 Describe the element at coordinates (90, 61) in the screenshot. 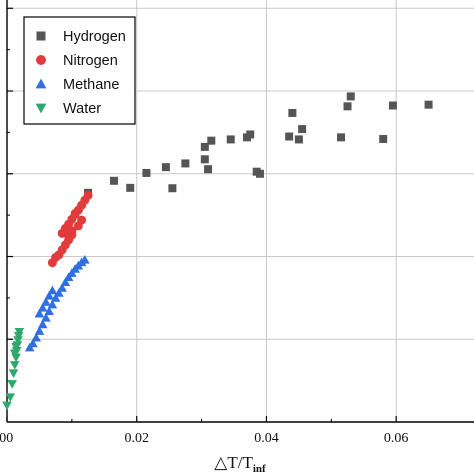

I see `legend-label-nitrogen: Nitrogen` at that location.